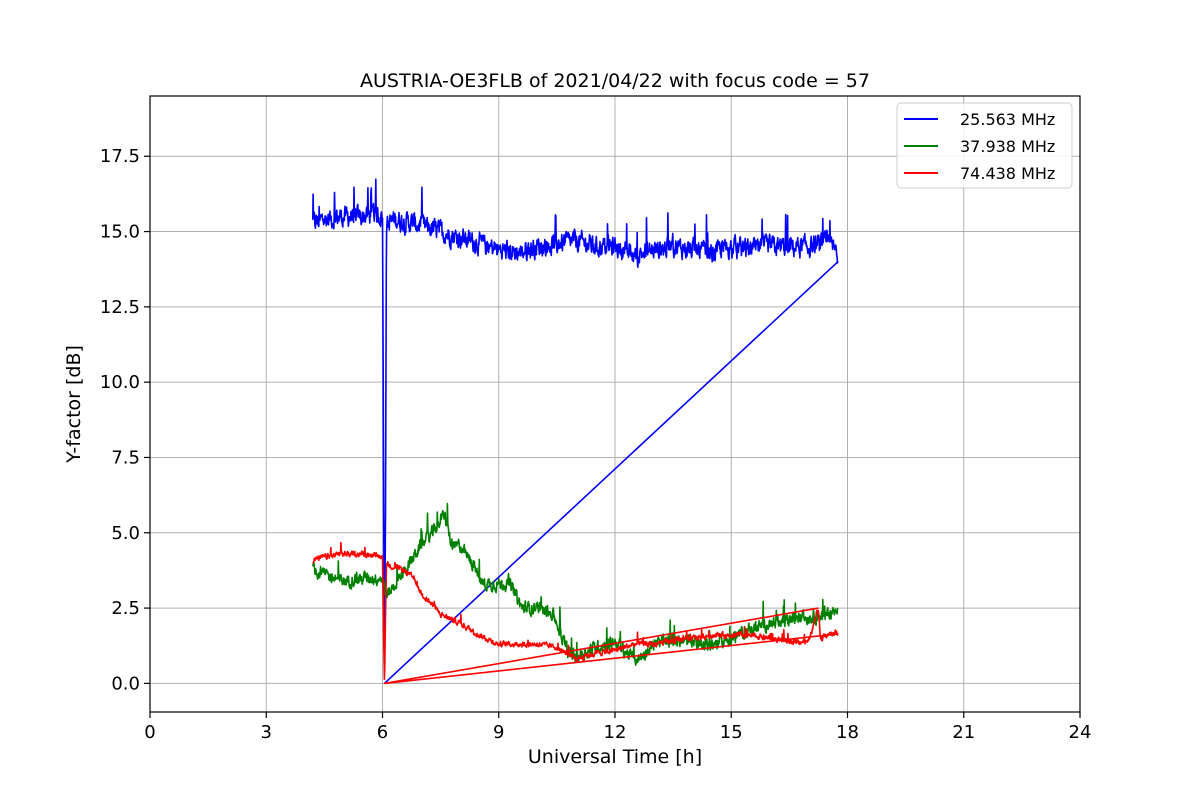 This screenshot has height=800, width=1200. Describe the element at coordinates (149, 732) in the screenshot. I see `x-tick-label: 0` at that location.